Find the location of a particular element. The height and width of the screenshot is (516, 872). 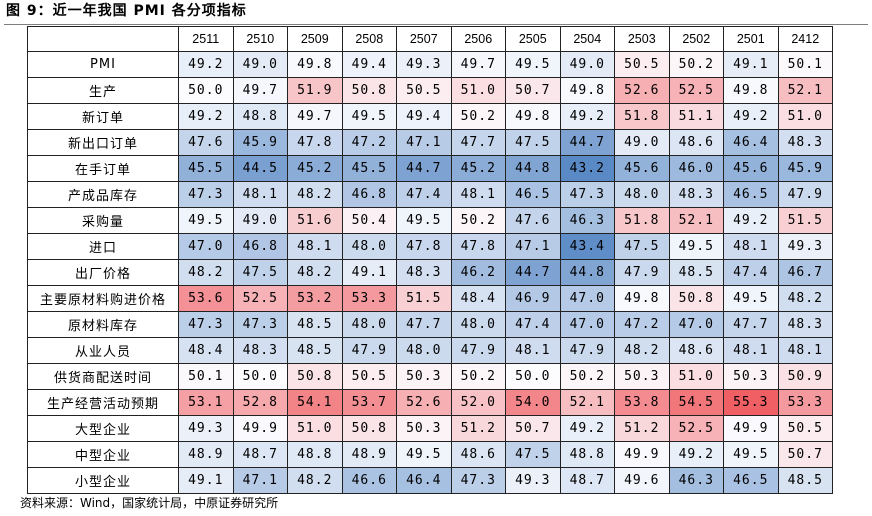

row-label: 生产 is located at coordinates (103, 90).